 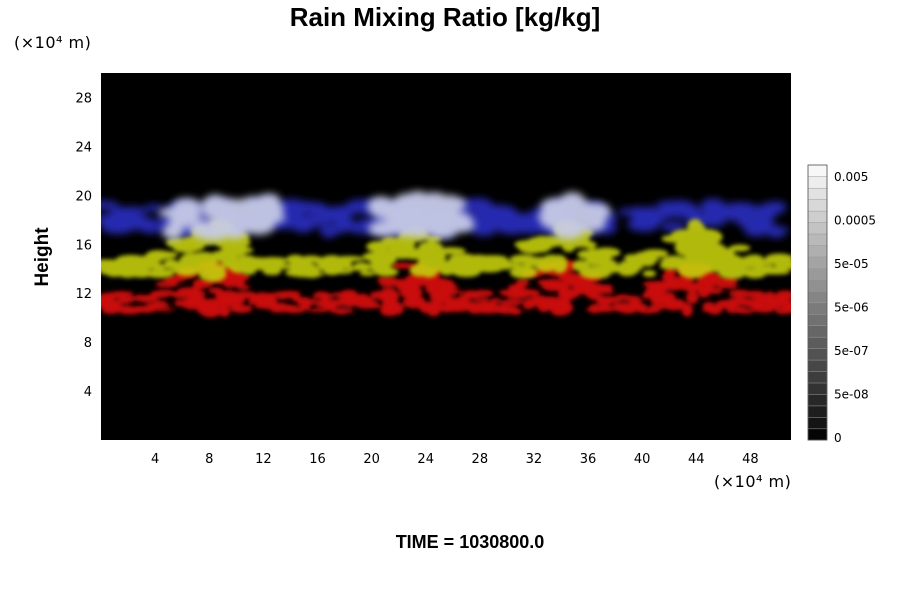 What do you see at coordinates (855, 221) in the screenshot?
I see `colorbar-label: 0.0005` at bounding box center [855, 221].